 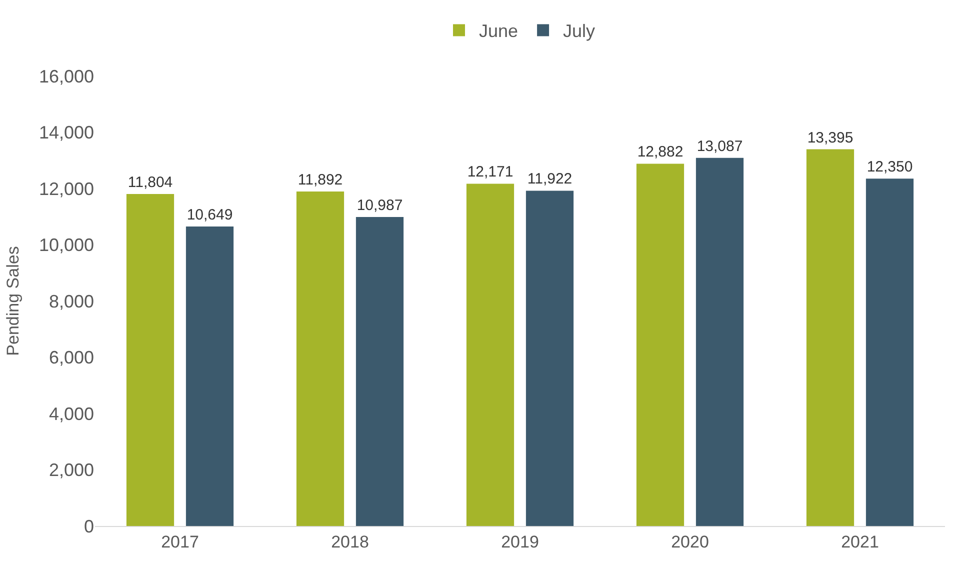 I want to click on y-tick-label: 16,000, so click(x=66, y=76).